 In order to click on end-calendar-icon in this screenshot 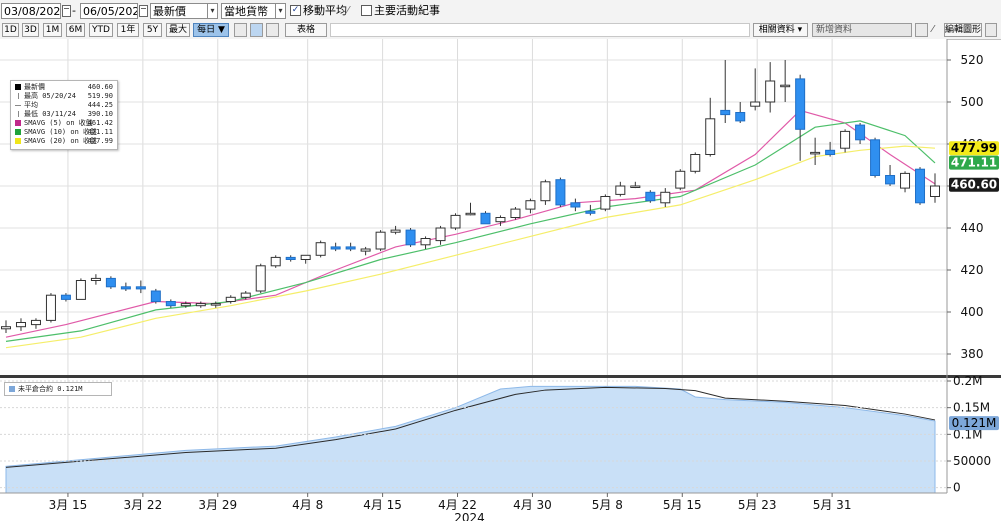, I will do `click(143, 11)`.